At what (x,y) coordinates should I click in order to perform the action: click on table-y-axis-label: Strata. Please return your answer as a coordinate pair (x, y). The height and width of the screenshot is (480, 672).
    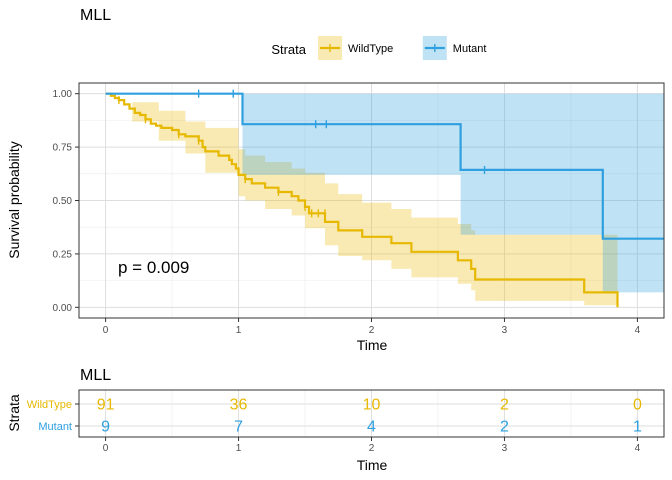
    Looking at the image, I should click on (14, 413).